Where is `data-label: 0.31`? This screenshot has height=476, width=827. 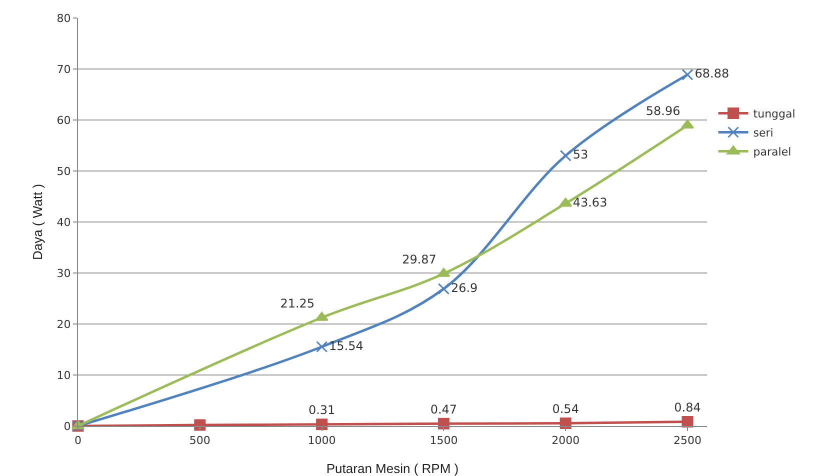 data-label: 0.31 is located at coordinates (322, 410).